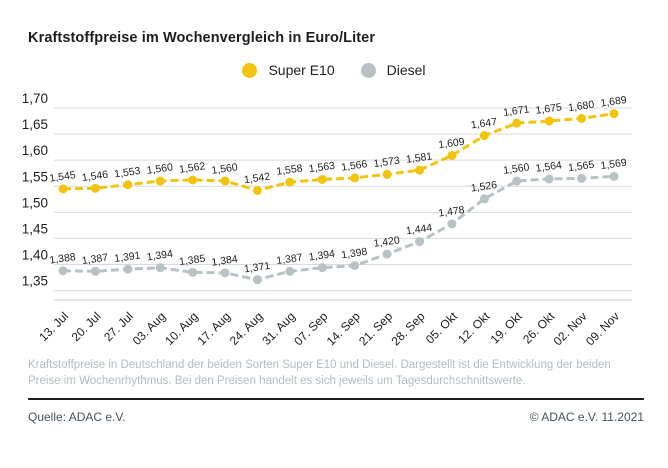  What do you see at coordinates (86, 326) in the screenshot?
I see `x-tick-label: 20. Jul` at bounding box center [86, 326].